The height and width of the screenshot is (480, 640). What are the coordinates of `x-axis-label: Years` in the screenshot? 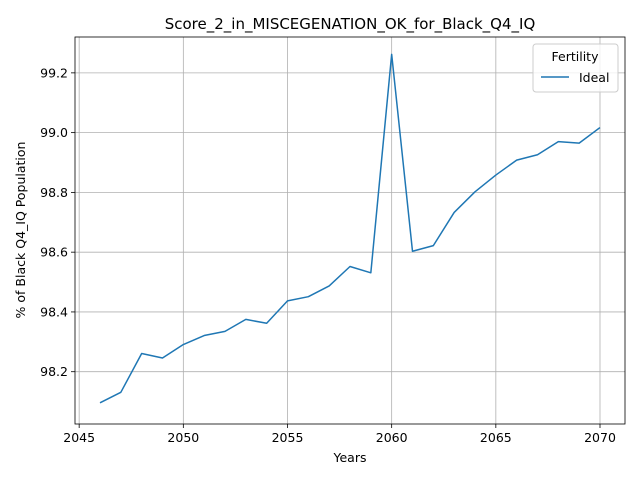 It's located at (350, 457).